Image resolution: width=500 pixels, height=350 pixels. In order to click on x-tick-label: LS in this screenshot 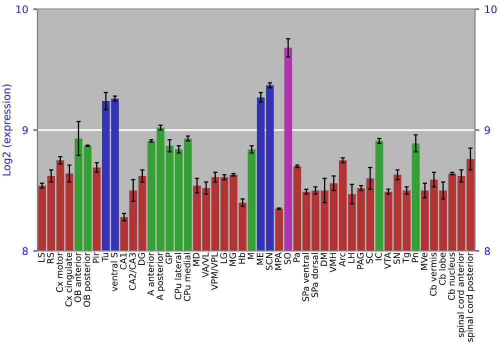, I will do `click(41, 257)`.